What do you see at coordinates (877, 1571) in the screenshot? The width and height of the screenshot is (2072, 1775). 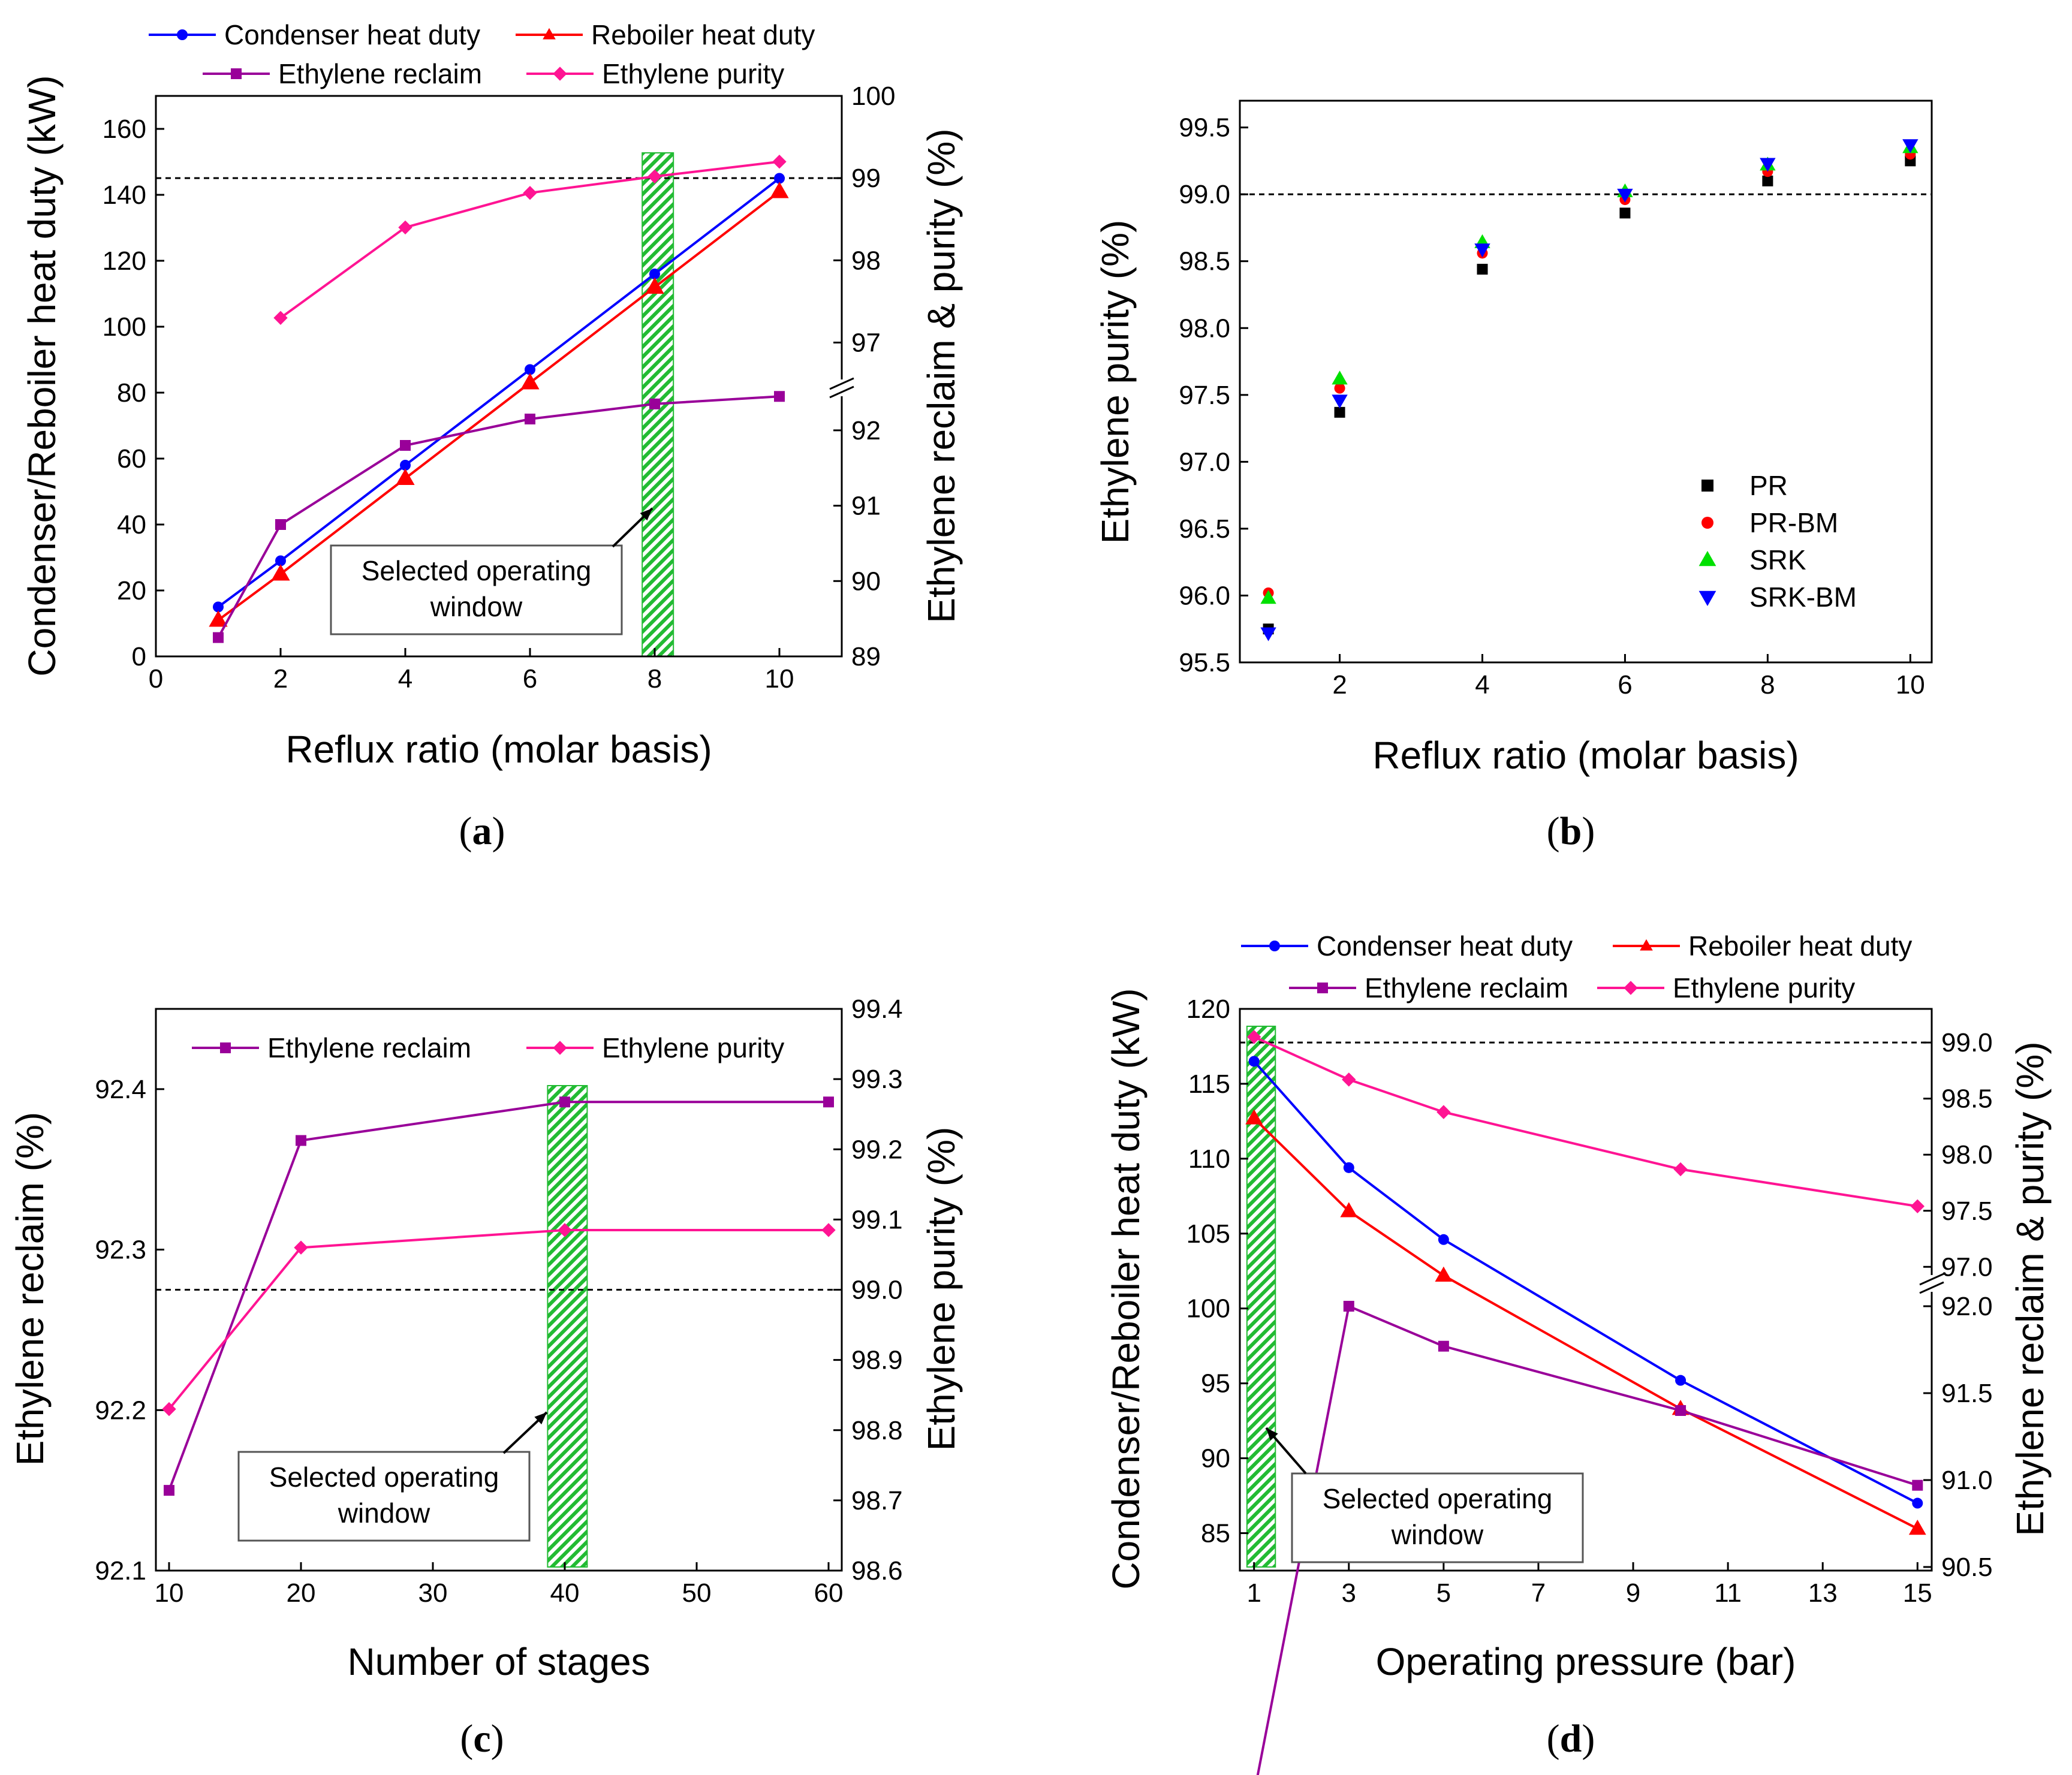 I see `y2-tick-label: 98.6` at bounding box center [877, 1571].